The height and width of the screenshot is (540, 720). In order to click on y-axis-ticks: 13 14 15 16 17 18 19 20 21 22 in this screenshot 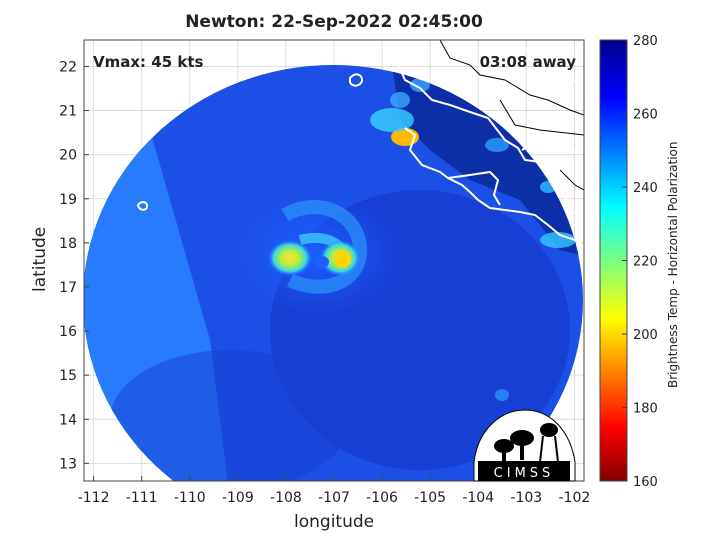, I will do `click(74, 265)`.